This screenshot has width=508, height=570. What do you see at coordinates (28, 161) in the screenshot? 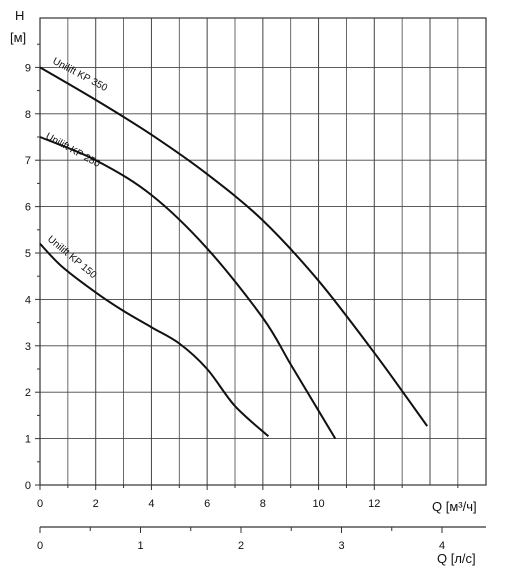
I see `y-tick-label: 7` at bounding box center [28, 161].